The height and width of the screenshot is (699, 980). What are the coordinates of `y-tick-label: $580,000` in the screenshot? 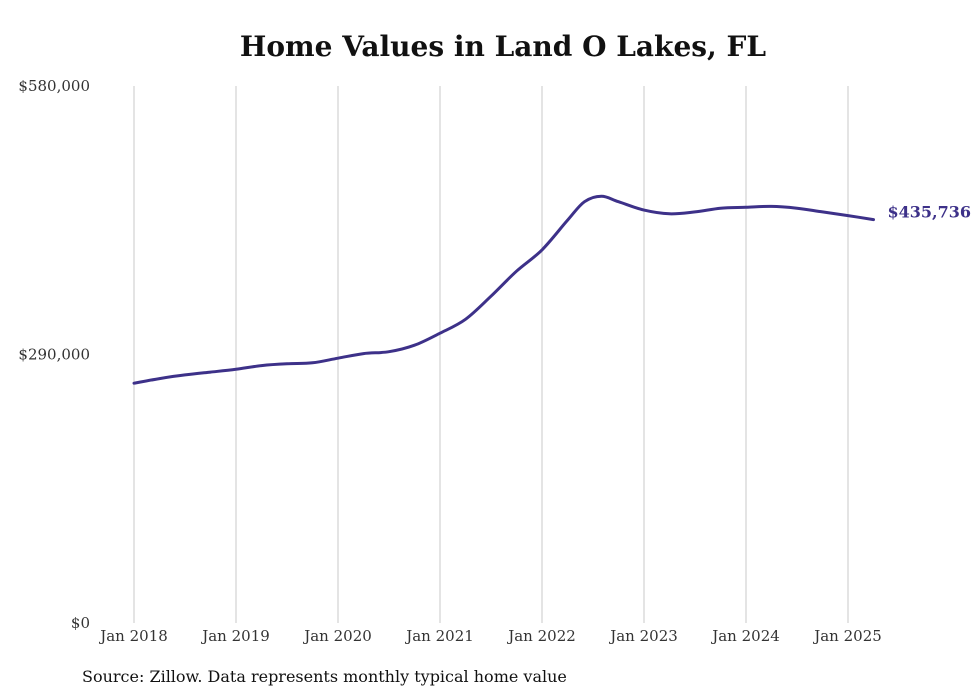 It's located at (54, 86).